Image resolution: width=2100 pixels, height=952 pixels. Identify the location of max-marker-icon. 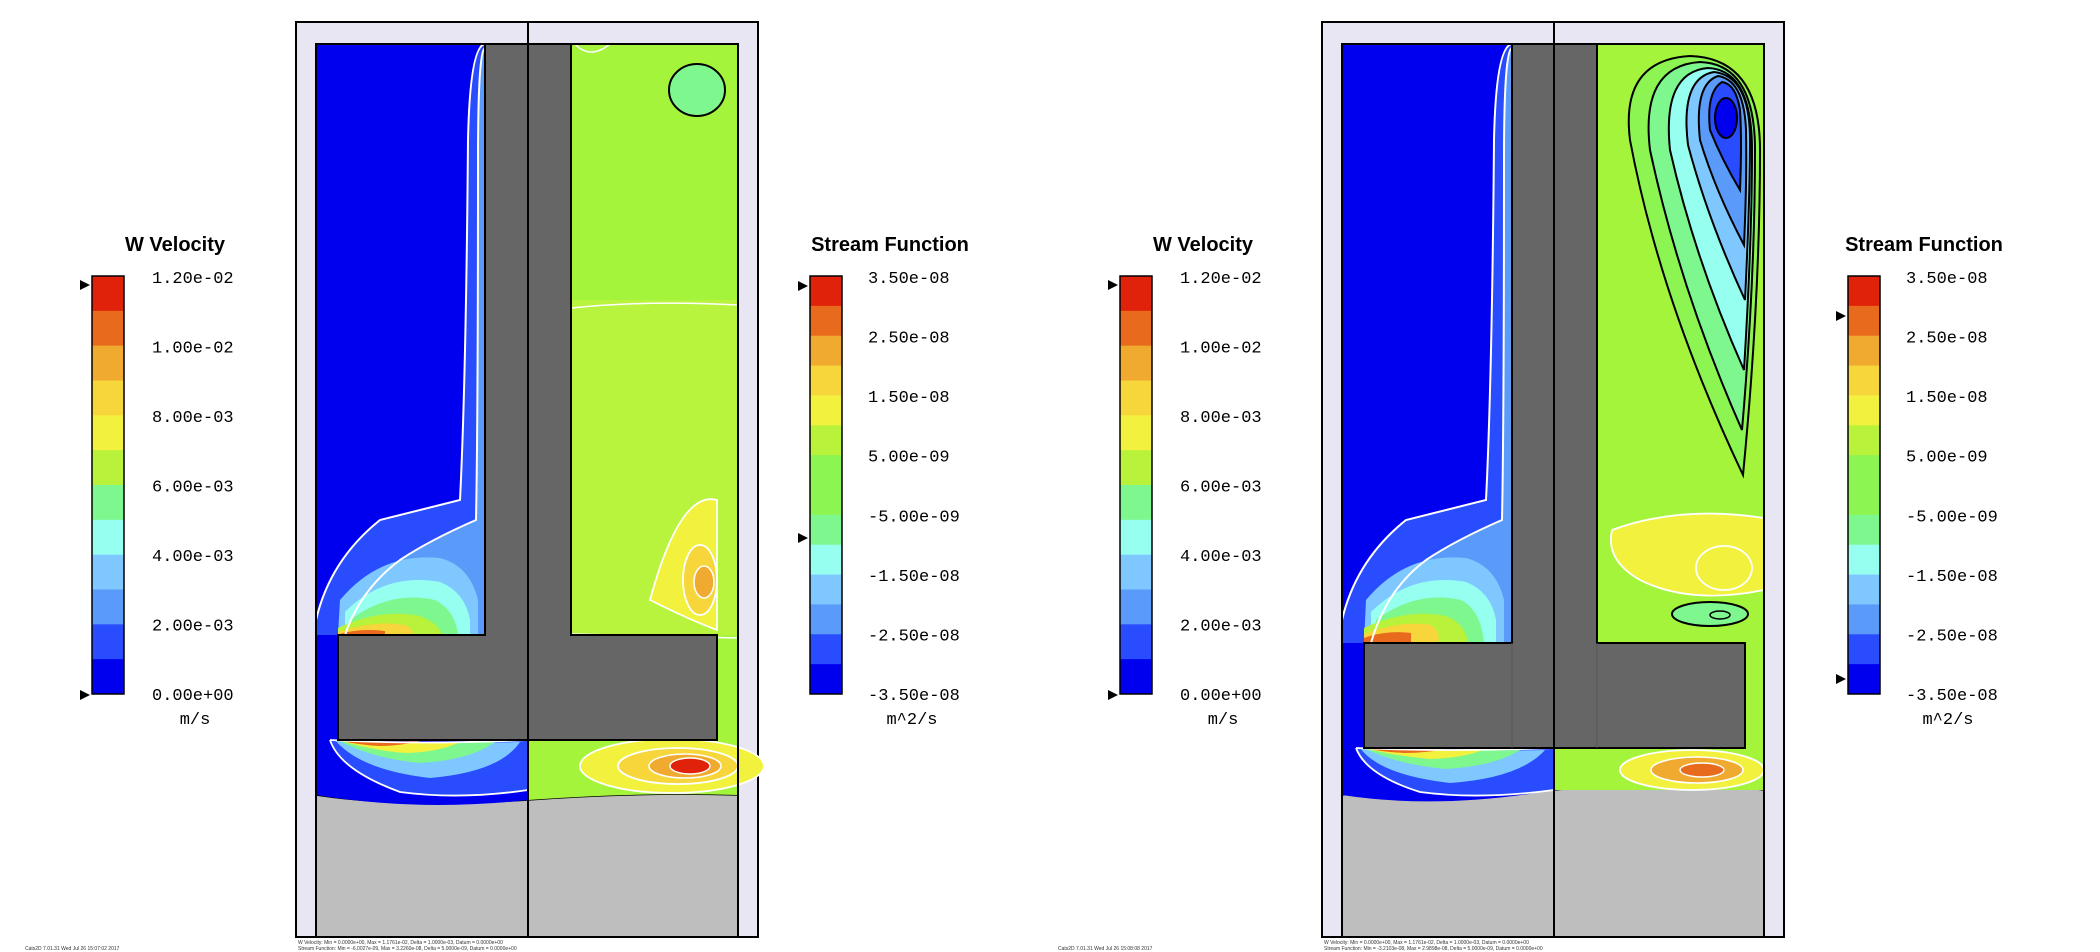
(1113, 285).